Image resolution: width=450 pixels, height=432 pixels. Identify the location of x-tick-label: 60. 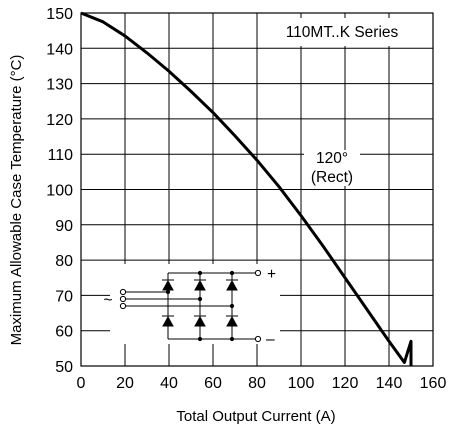
(213, 383).